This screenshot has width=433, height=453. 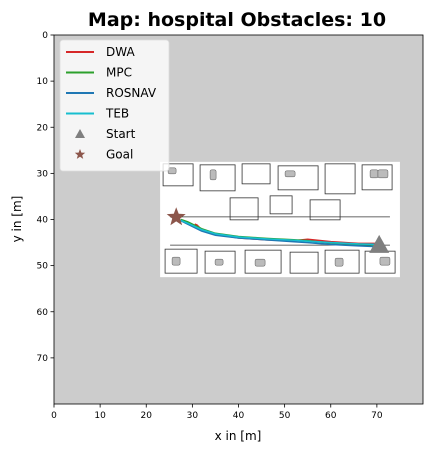 What do you see at coordinates (285, 416) in the screenshot?
I see `x-tick-label: 50` at bounding box center [285, 416].